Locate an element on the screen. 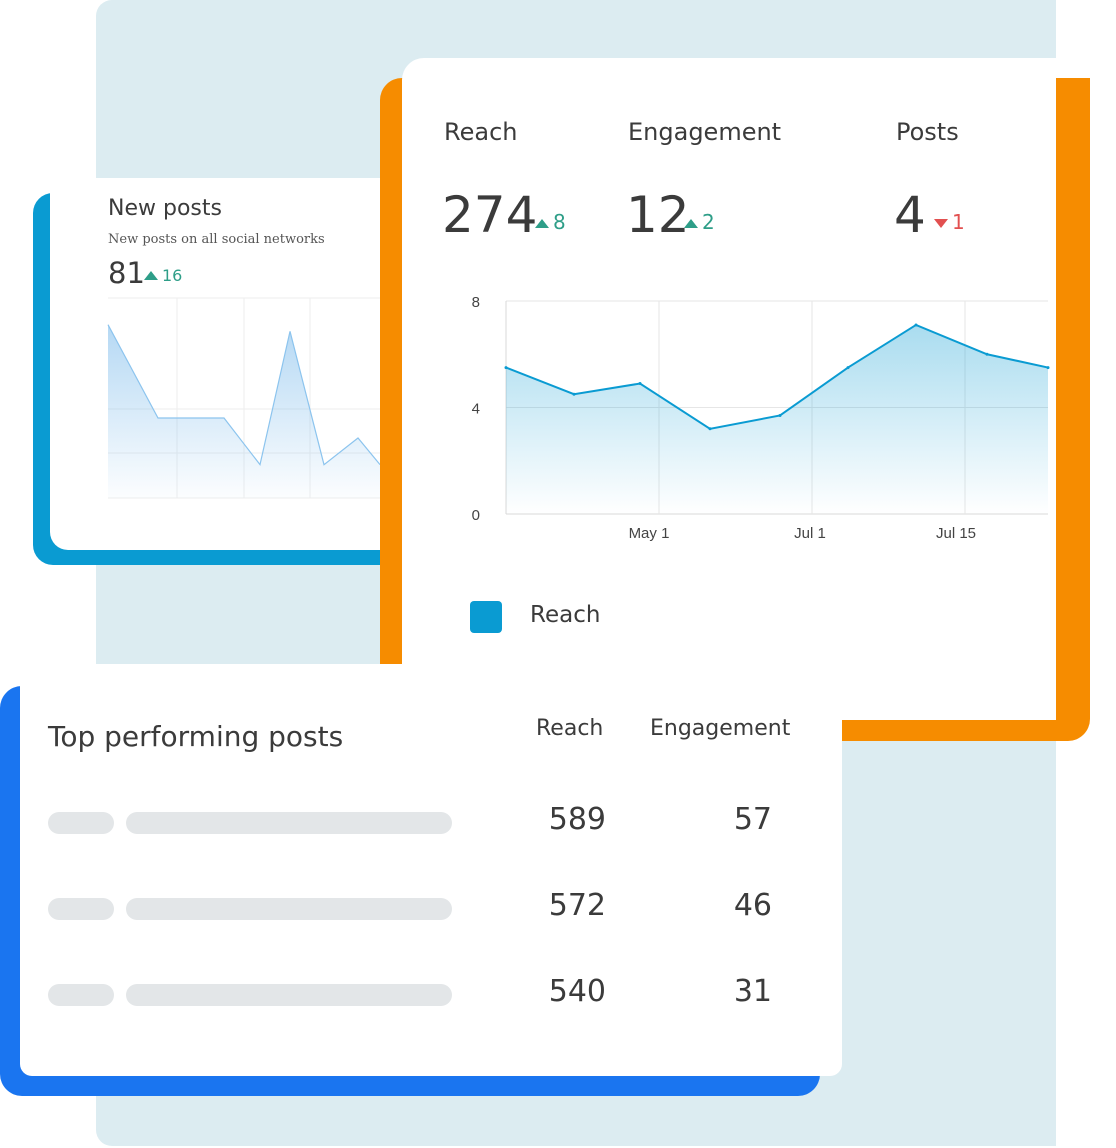 The width and height of the screenshot is (1116, 1148). column-header-reach: Reach is located at coordinates (570, 728).